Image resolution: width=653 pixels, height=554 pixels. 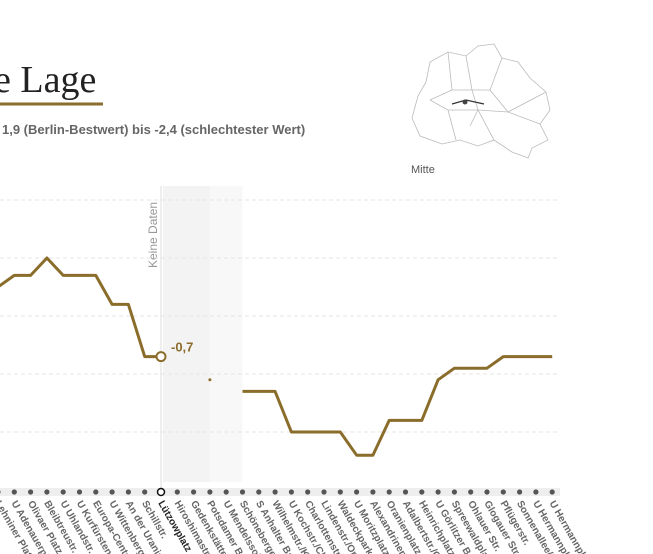 I want to click on berlin-map, so click(x=481, y=101).